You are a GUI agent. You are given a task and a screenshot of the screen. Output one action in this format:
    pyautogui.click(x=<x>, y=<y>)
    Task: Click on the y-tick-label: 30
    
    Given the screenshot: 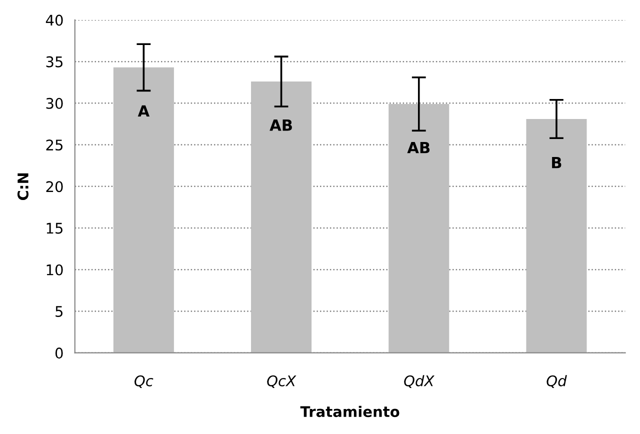 What is the action you would take?
    pyautogui.click(x=54, y=103)
    